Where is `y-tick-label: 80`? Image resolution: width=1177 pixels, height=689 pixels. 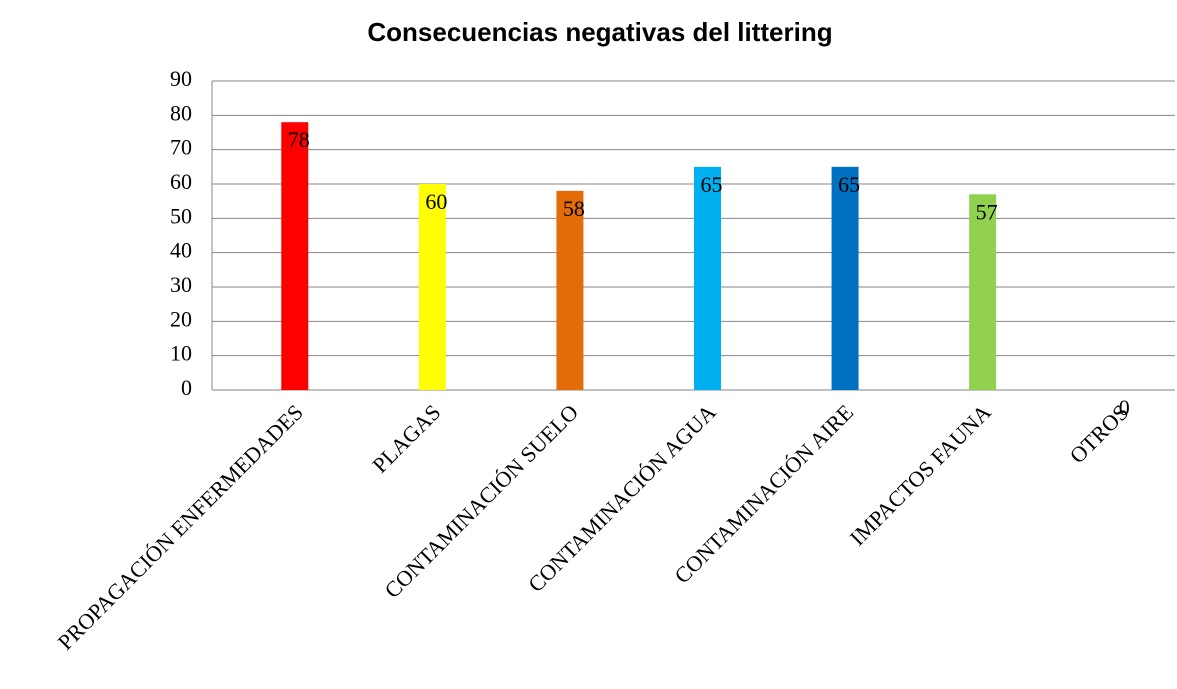
y-tick-label: 80 is located at coordinates (181, 112).